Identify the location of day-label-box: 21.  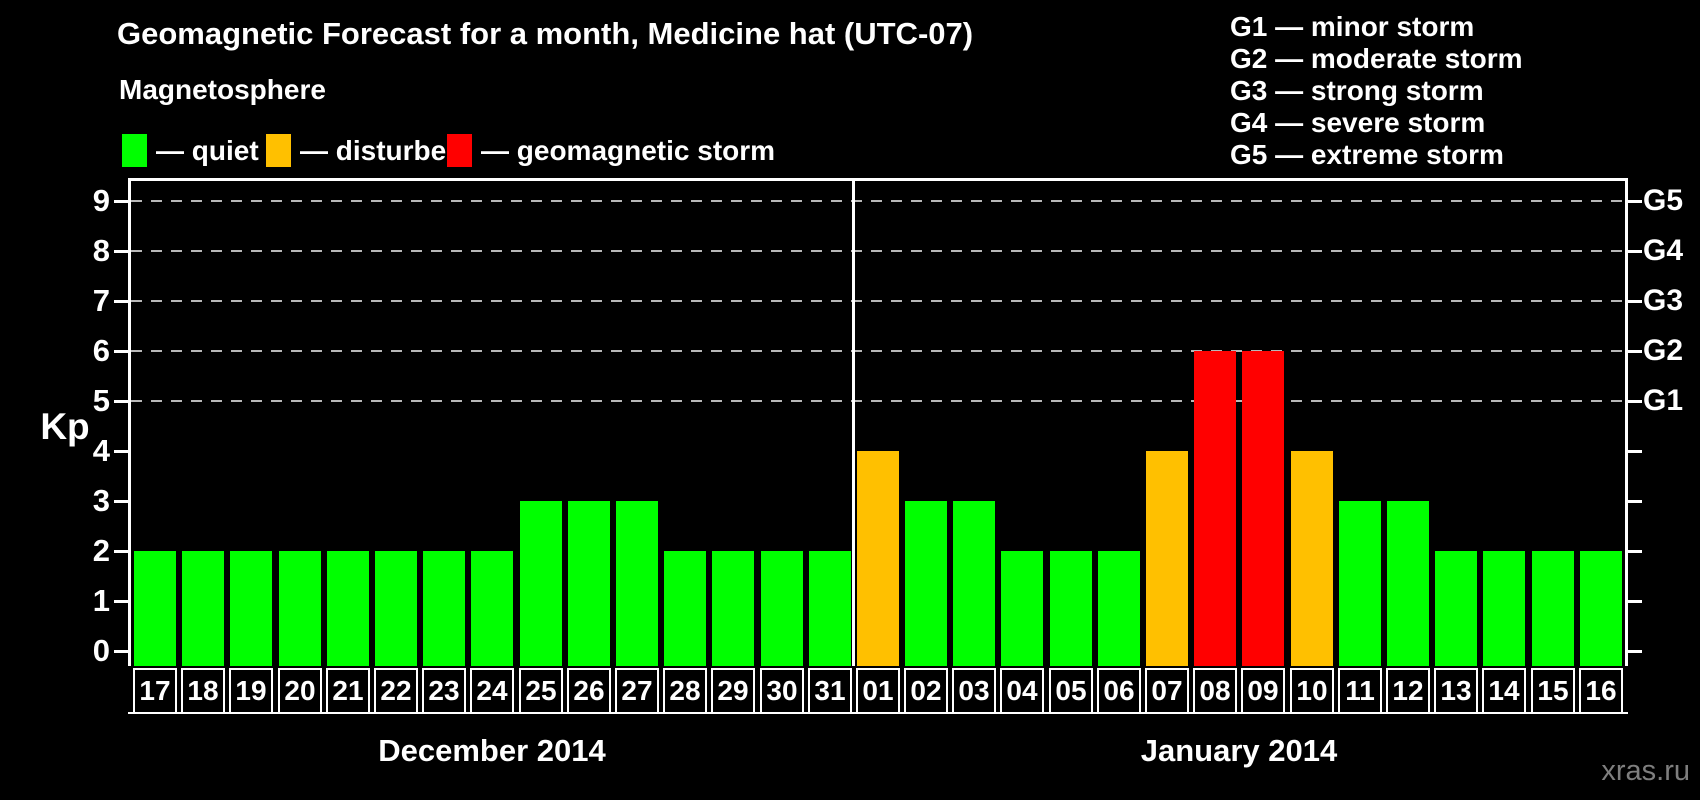
(348, 691).